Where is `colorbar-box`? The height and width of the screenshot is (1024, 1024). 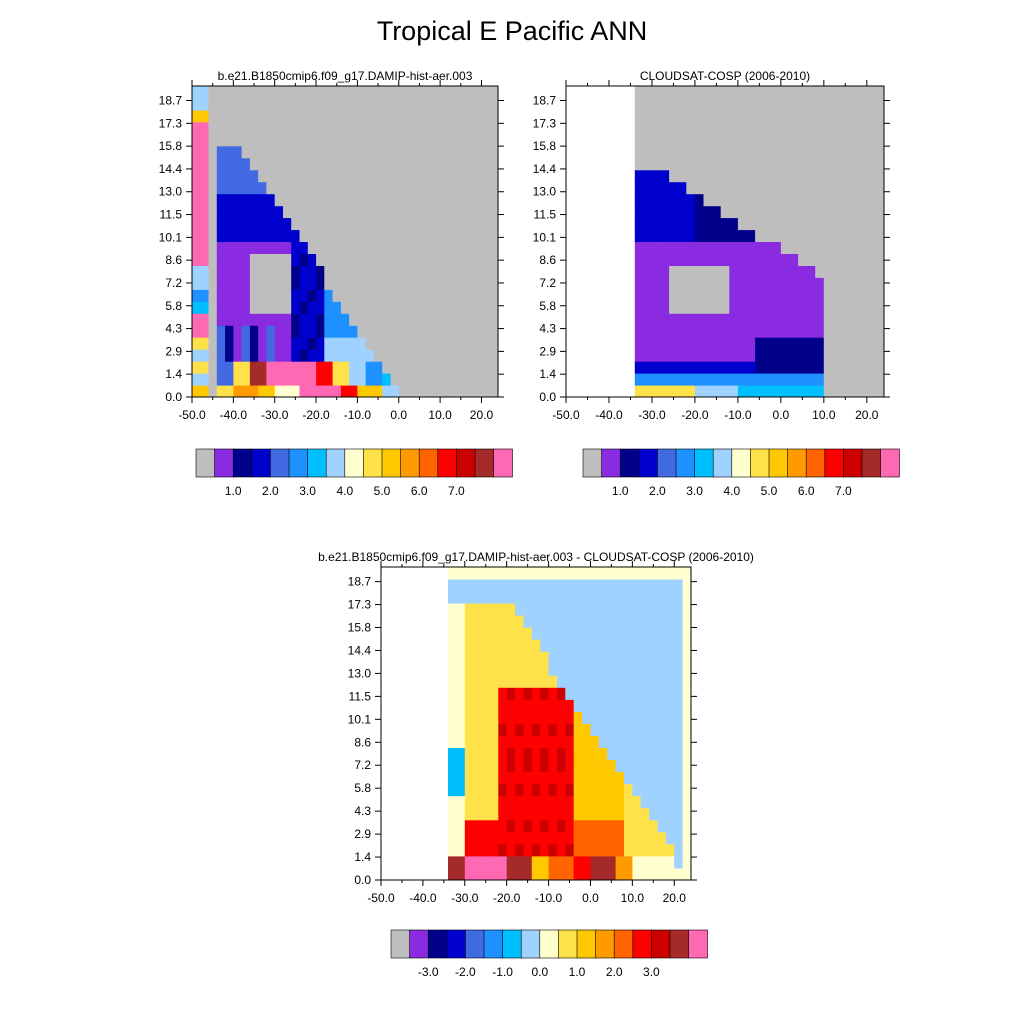 colorbar-box is located at coordinates (428, 463).